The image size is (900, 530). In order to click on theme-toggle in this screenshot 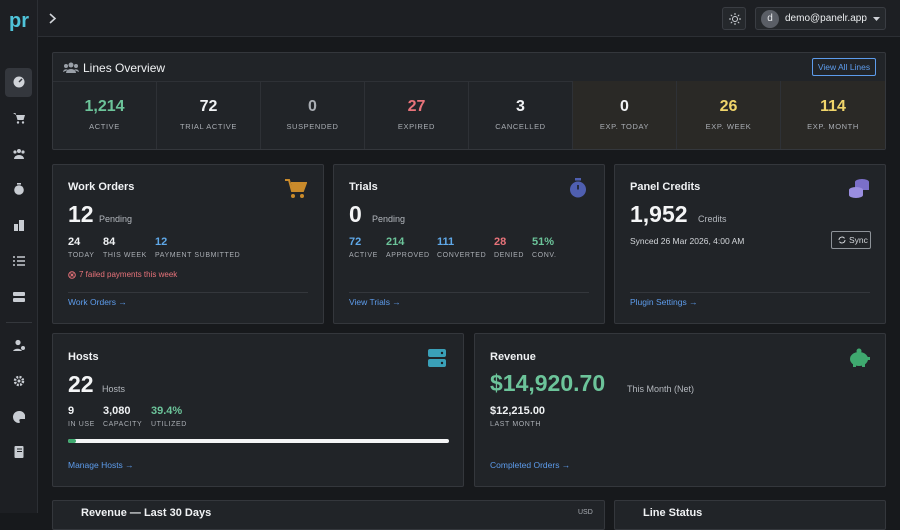, I will do `click(734, 18)`.